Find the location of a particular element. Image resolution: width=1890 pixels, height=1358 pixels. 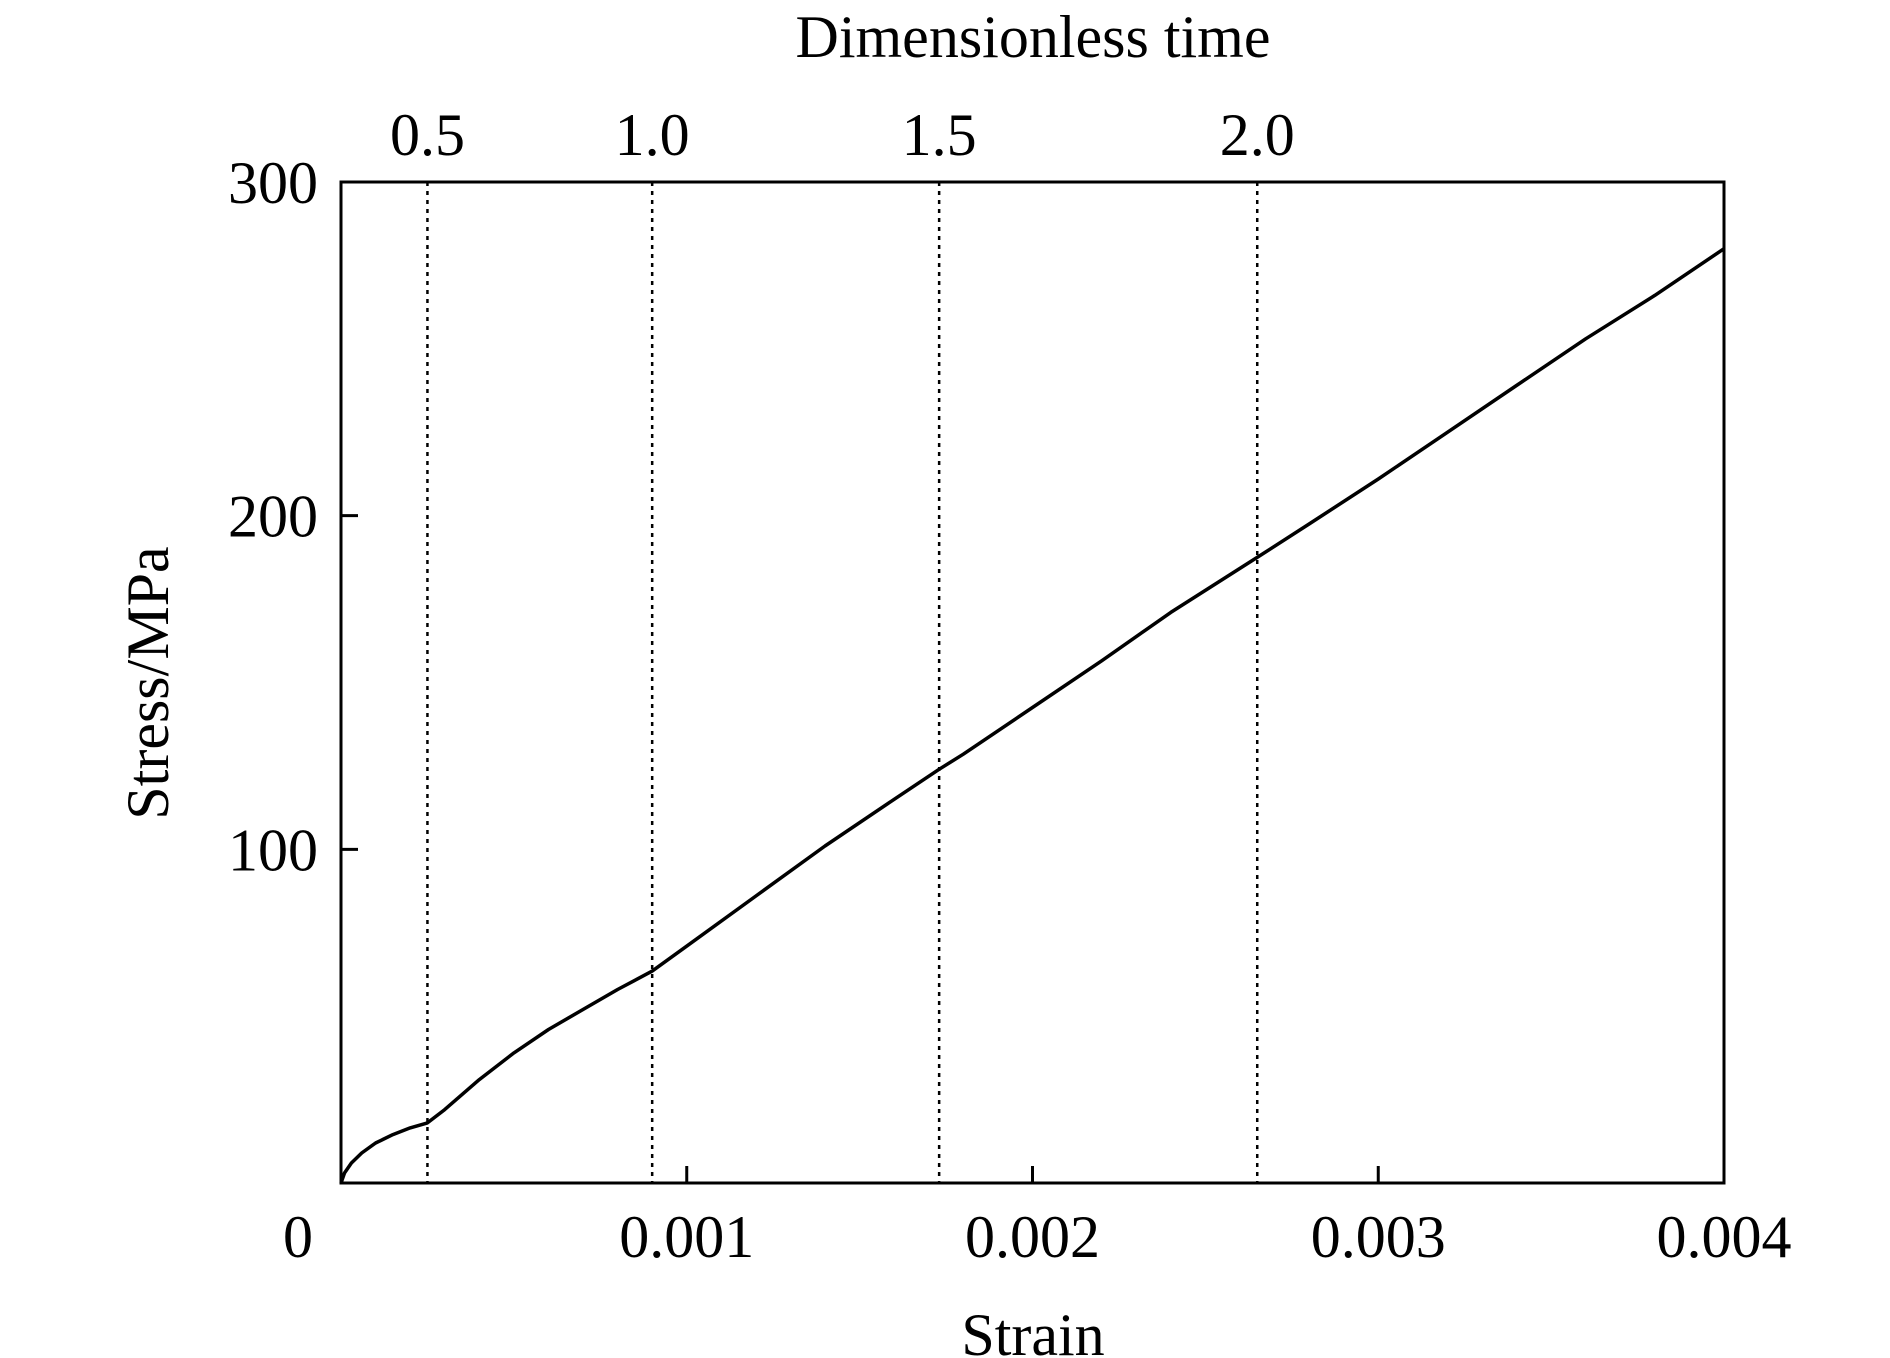

x-tick-label: 0.001 is located at coordinates (686, 1237).